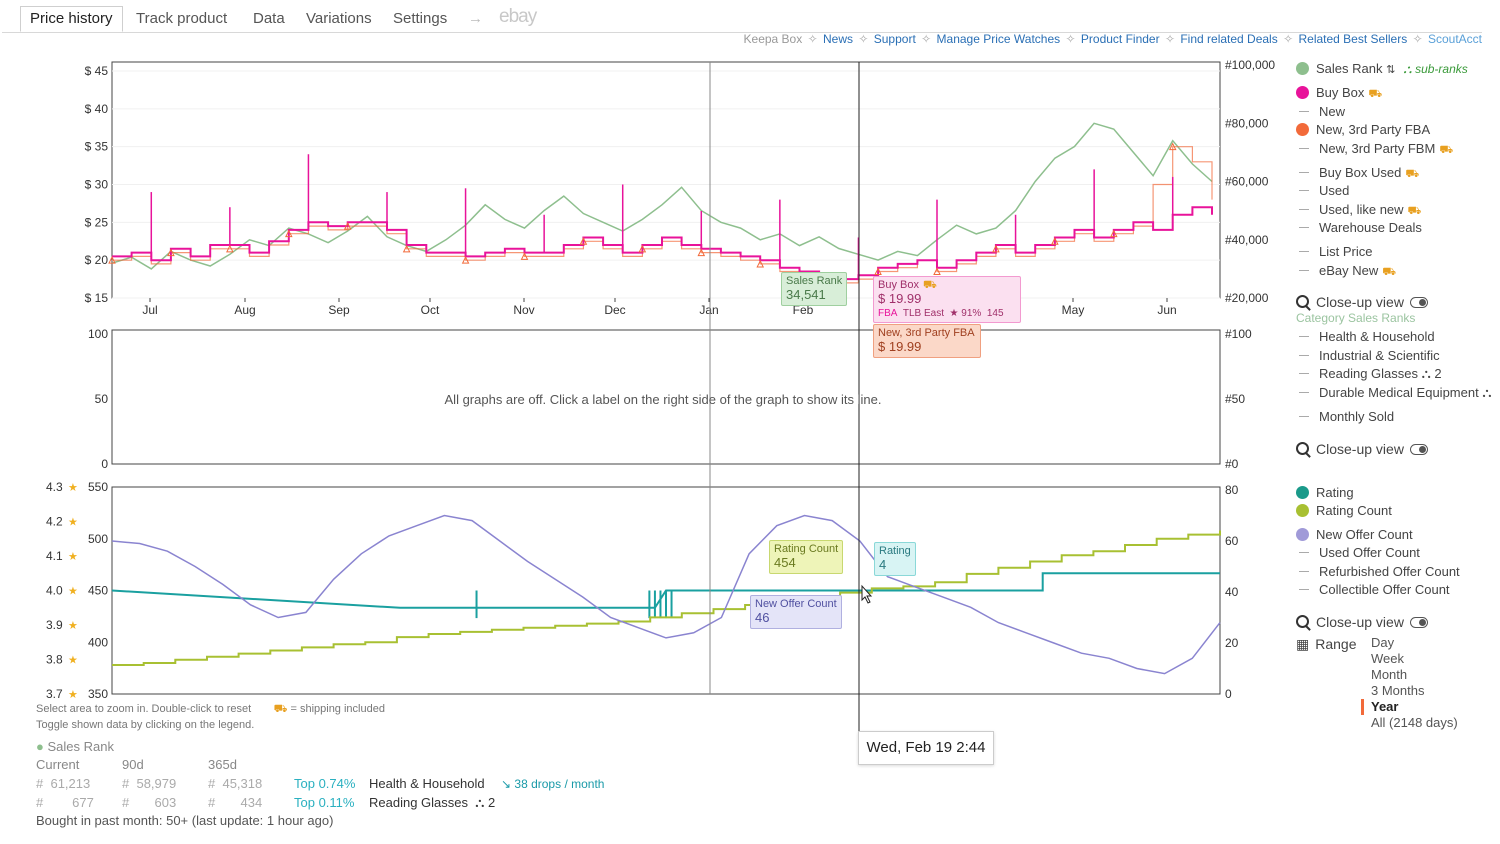 Image resolution: width=1500 pixels, height=844 pixels. What do you see at coordinates (269, 18) in the screenshot?
I see `tab-data: Data` at bounding box center [269, 18].